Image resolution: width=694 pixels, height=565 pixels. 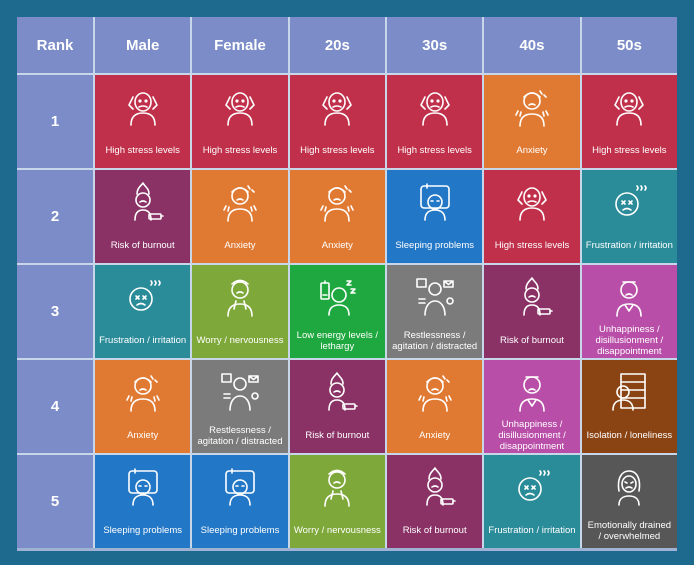 What do you see at coordinates (240, 45) in the screenshot?
I see `column-header-female: Female` at bounding box center [240, 45].